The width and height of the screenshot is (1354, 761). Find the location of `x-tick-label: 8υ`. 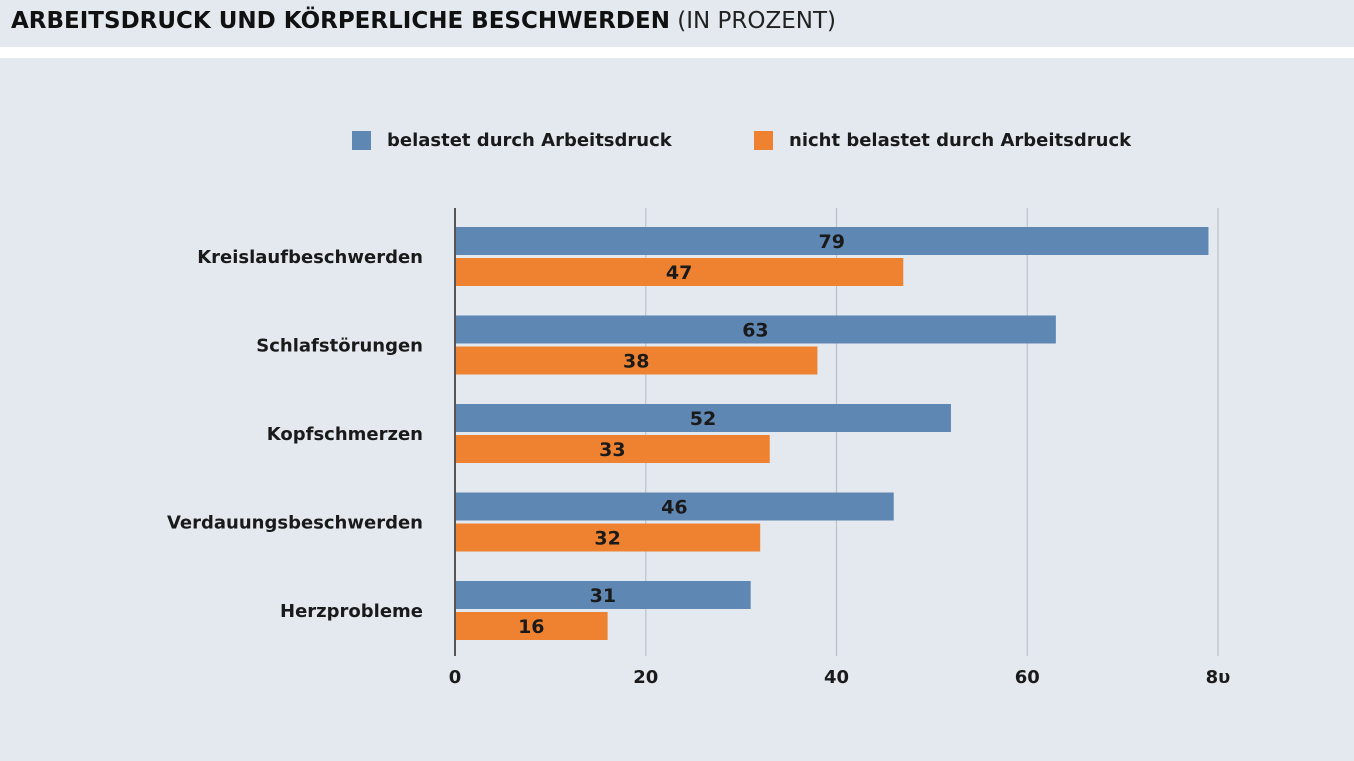

x-tick-label: 8υ is located at coordinates (1218, 677).